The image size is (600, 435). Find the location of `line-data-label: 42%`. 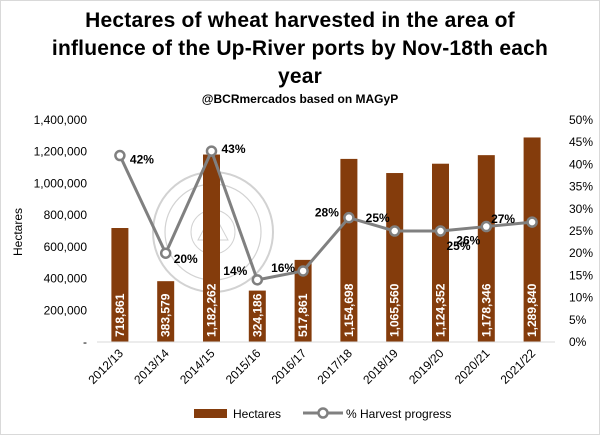

line-data-label: 42% is located at coordinates (142, 160).